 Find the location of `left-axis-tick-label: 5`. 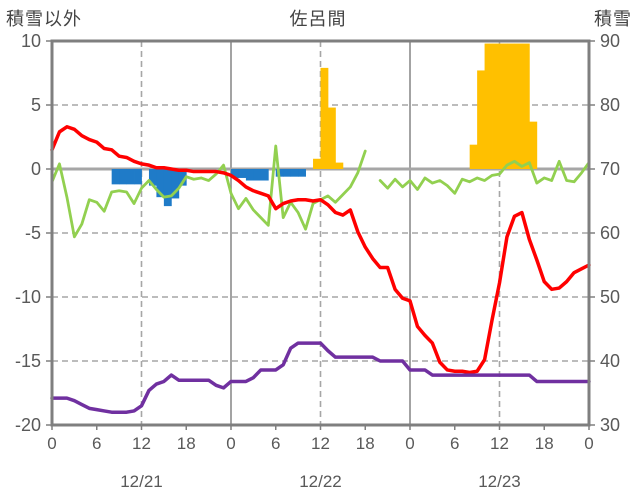

left-axis-tick-label: 5 is located at coordinates (36, 105).